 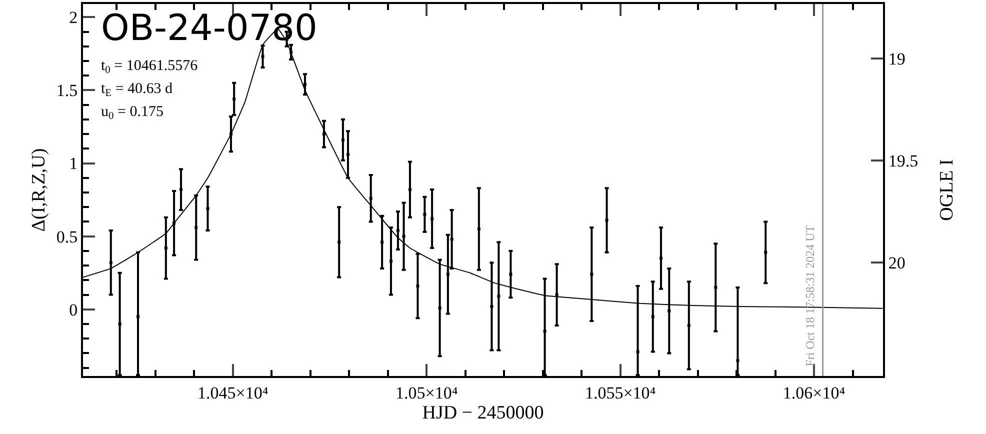 What do you see at coordinates (233, 392) in the screenshot?
I see `x-tick-label: 1.045×10⁴` at bounding box center [233, 392].